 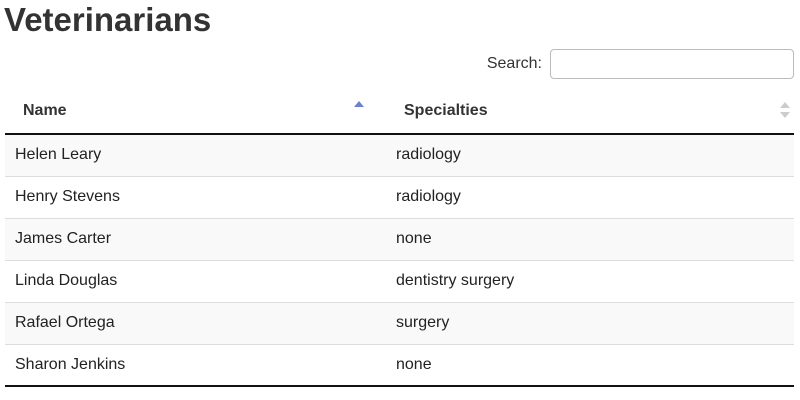 I want to click on page-title: Veterinarians, so click(x=108, y=19).